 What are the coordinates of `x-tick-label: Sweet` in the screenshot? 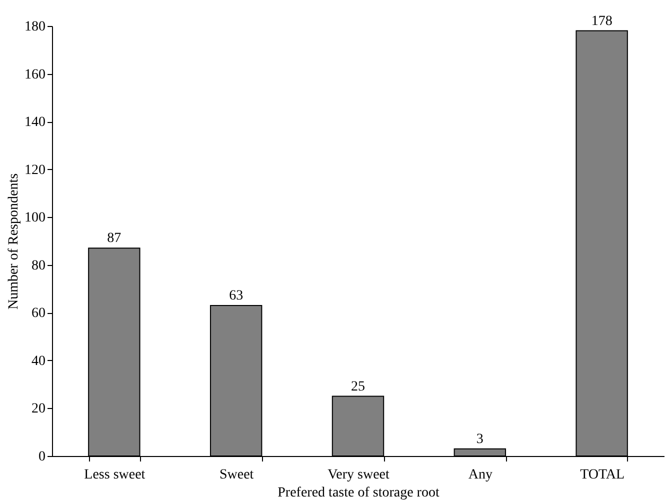 It's located at (236, 475).